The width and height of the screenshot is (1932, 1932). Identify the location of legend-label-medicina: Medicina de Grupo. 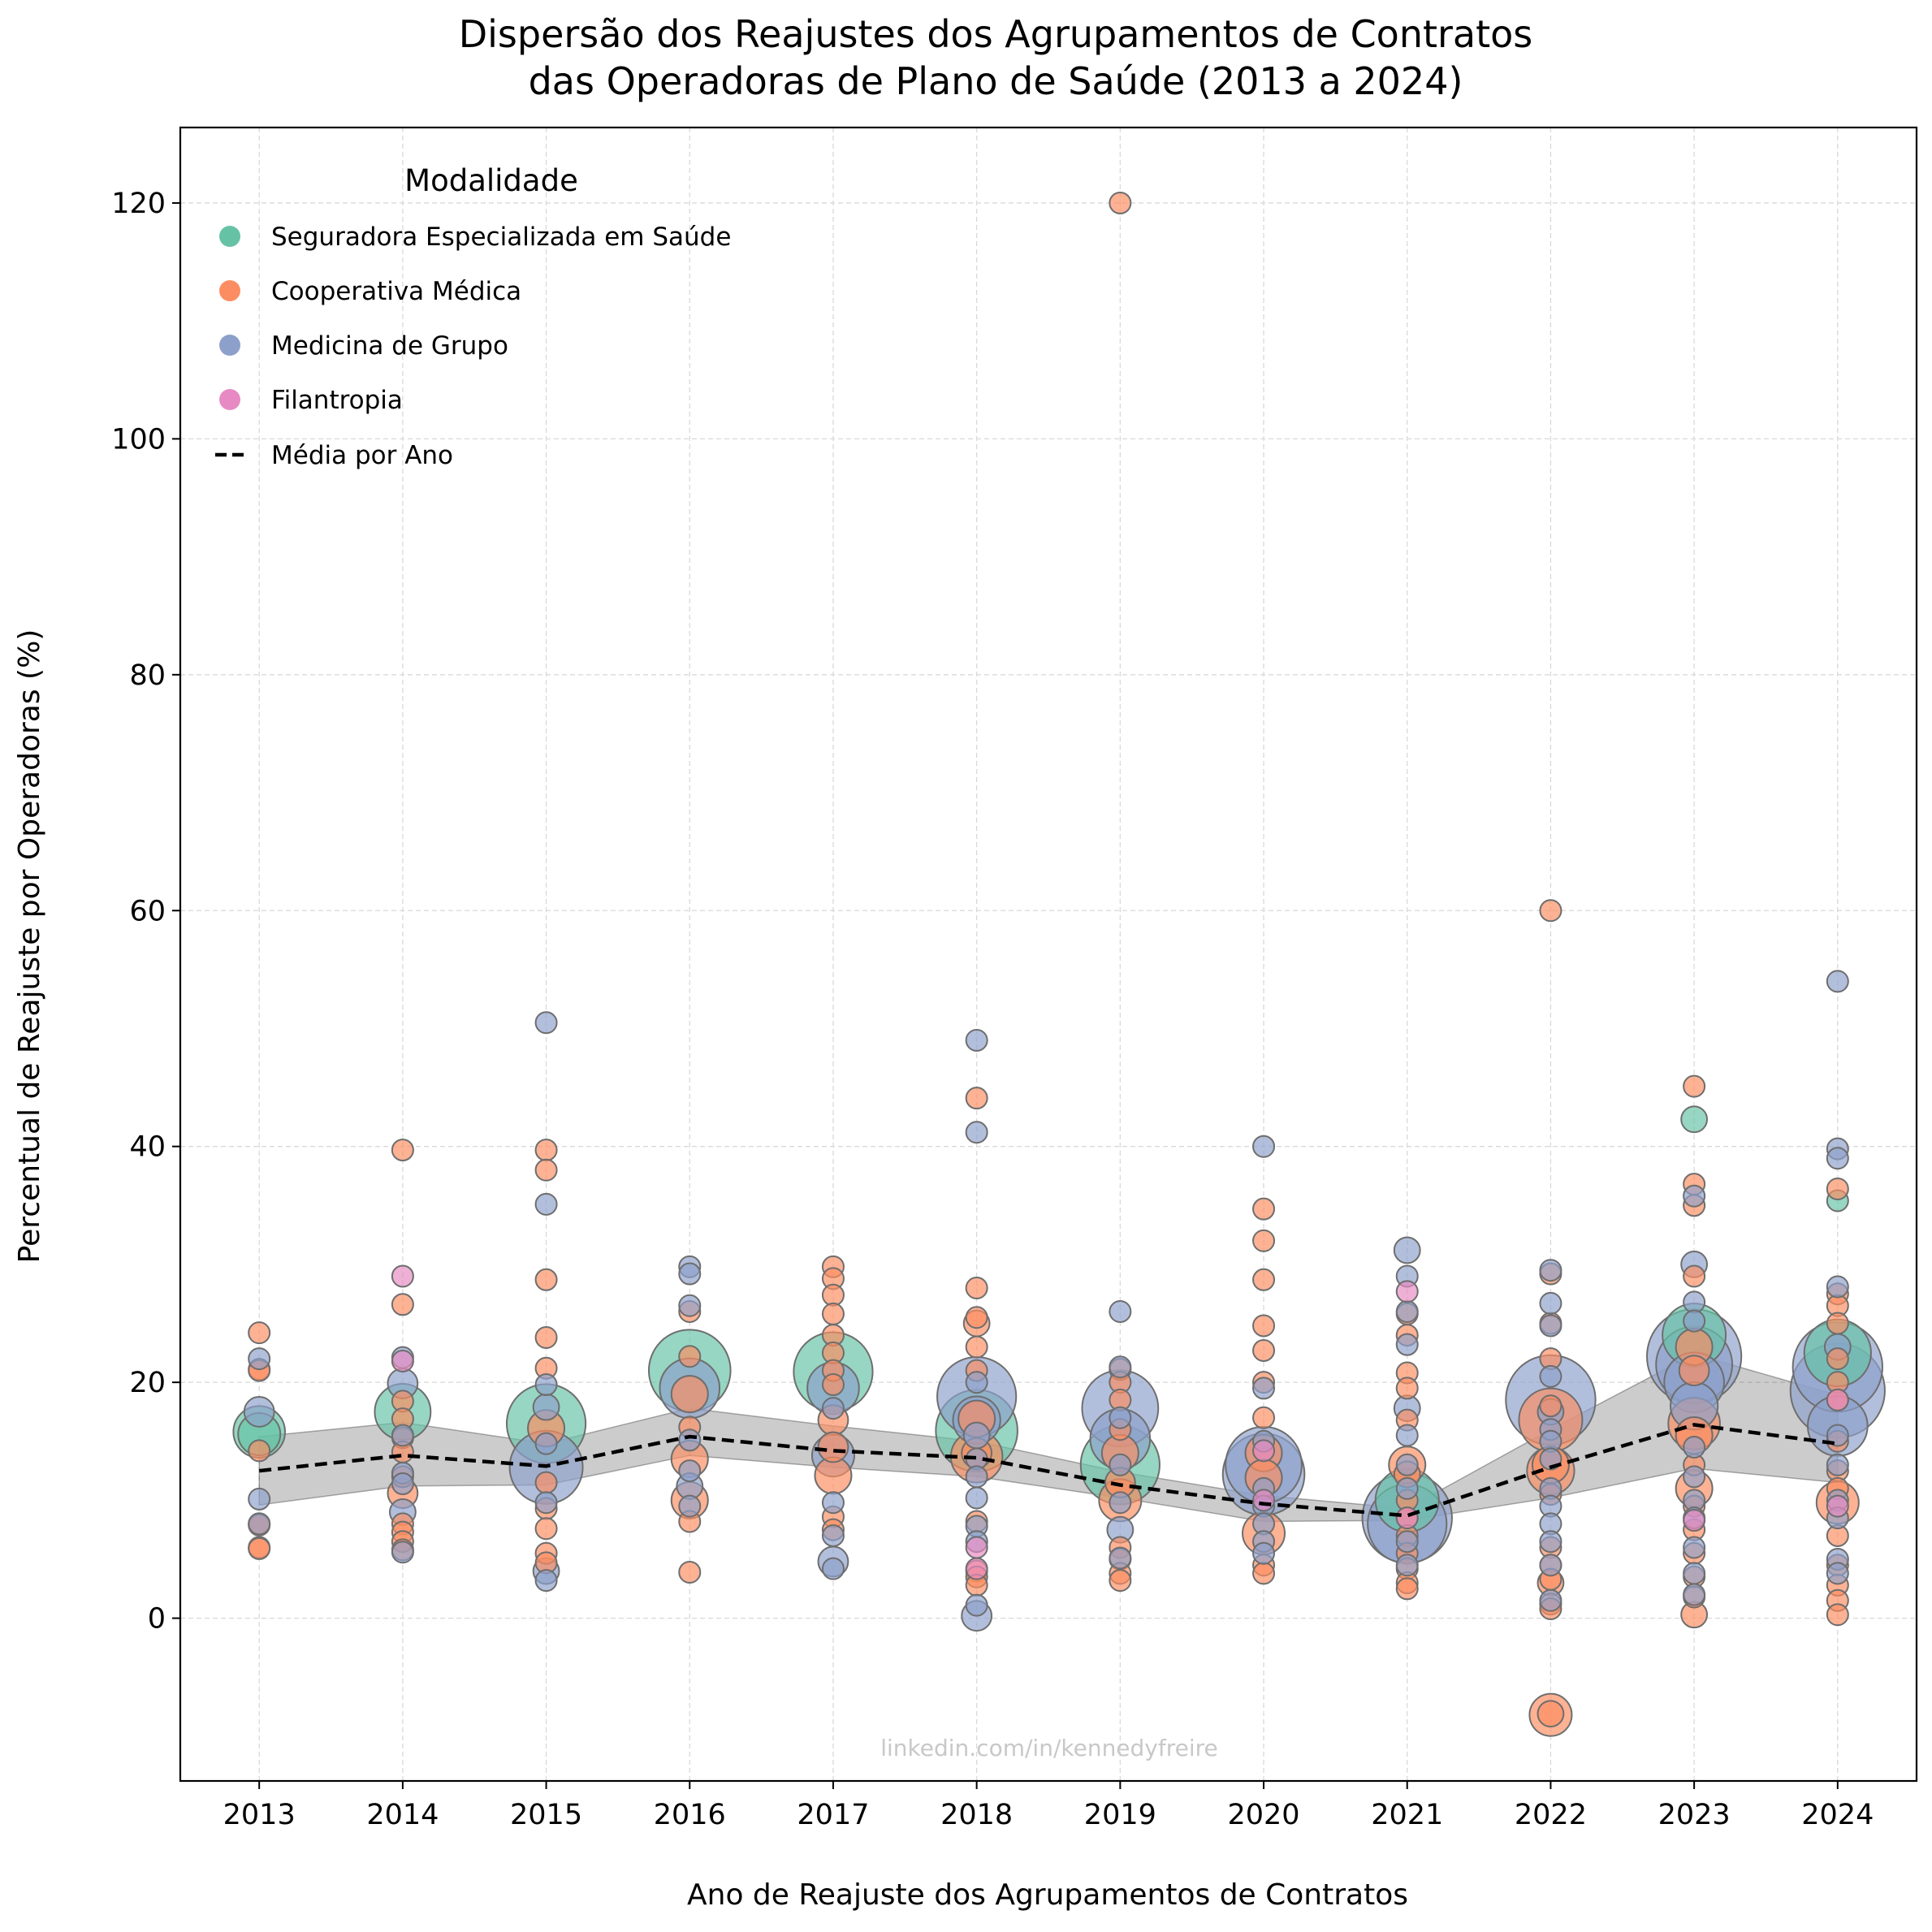
(390, 346).